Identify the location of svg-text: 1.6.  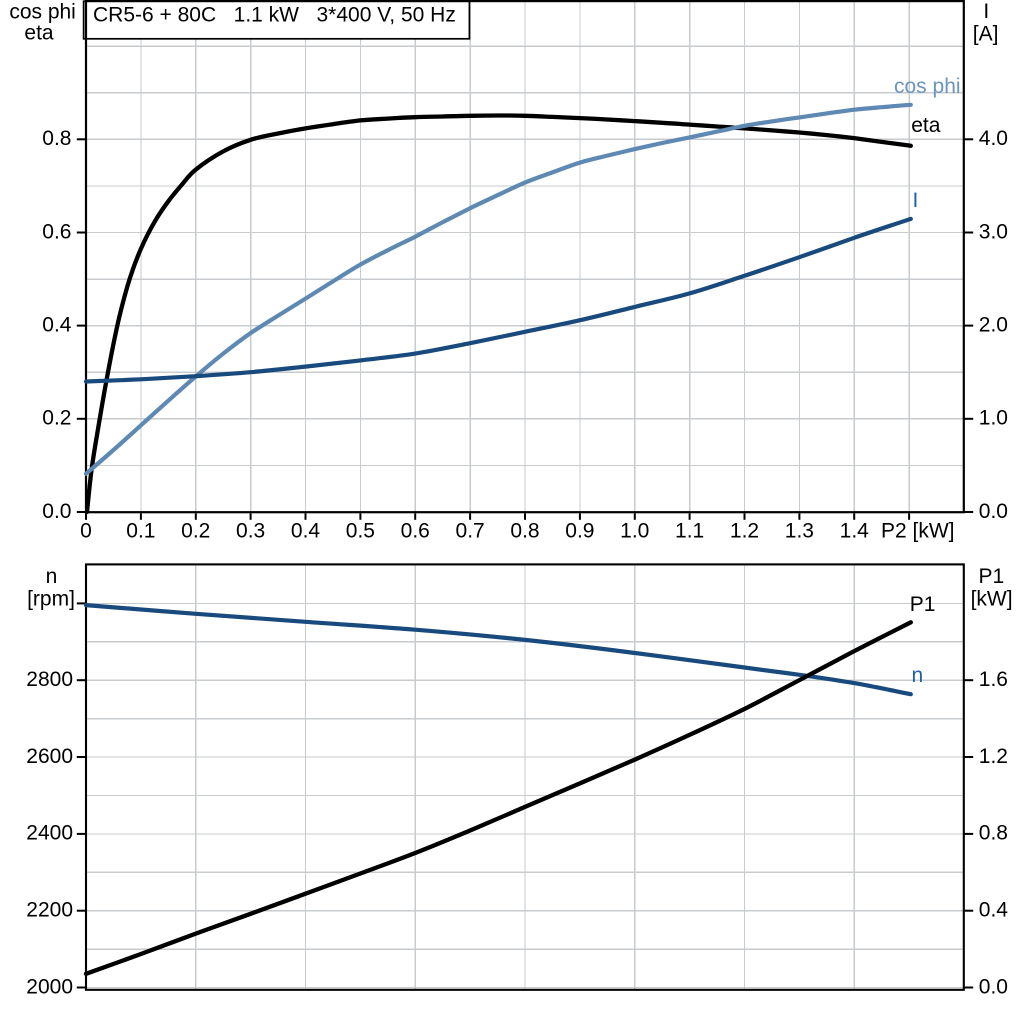
(993, 679).